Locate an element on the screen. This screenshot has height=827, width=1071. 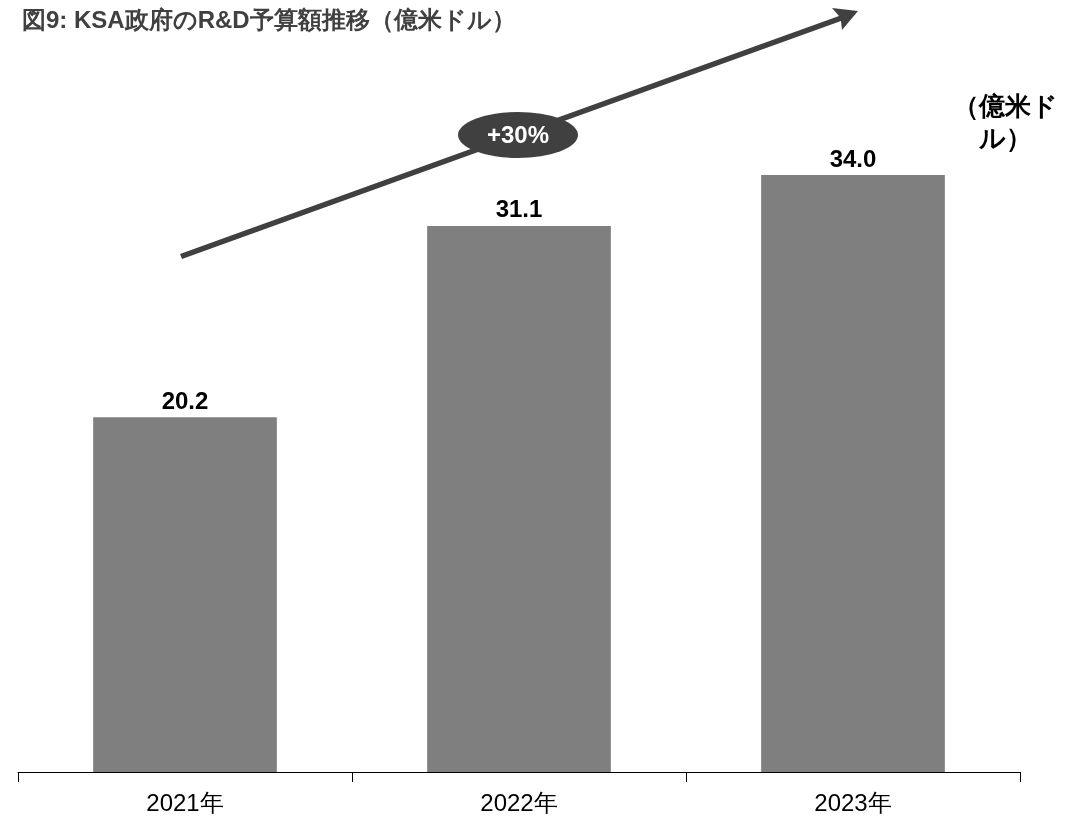
x-tick-label: 2022年 is located at coordinates (519, 802).